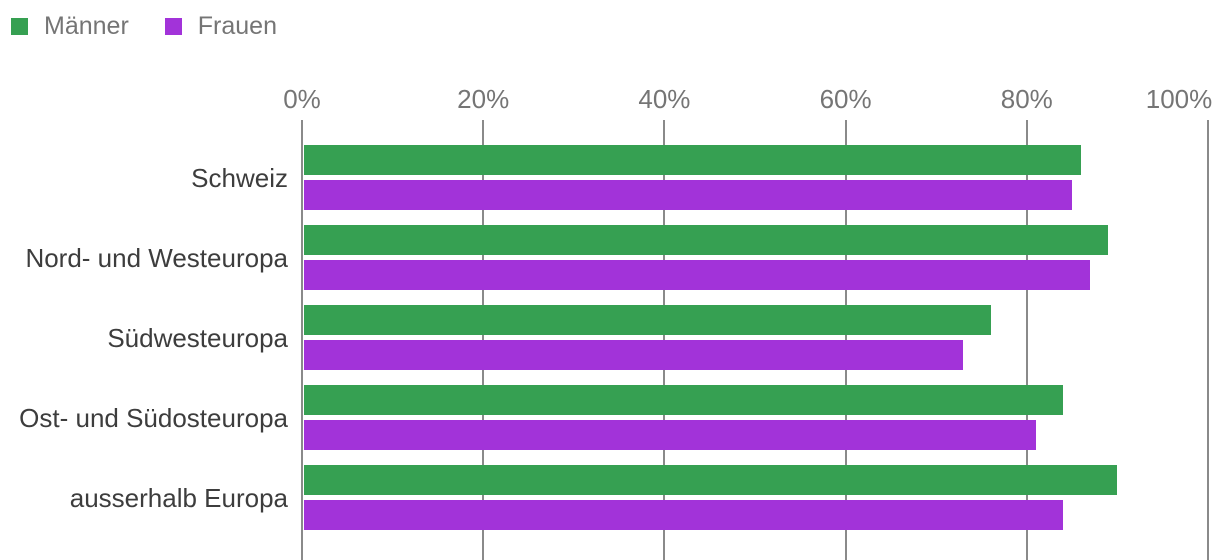  I want to click on legend-swatch-frauen-icon, so click(173, 26).